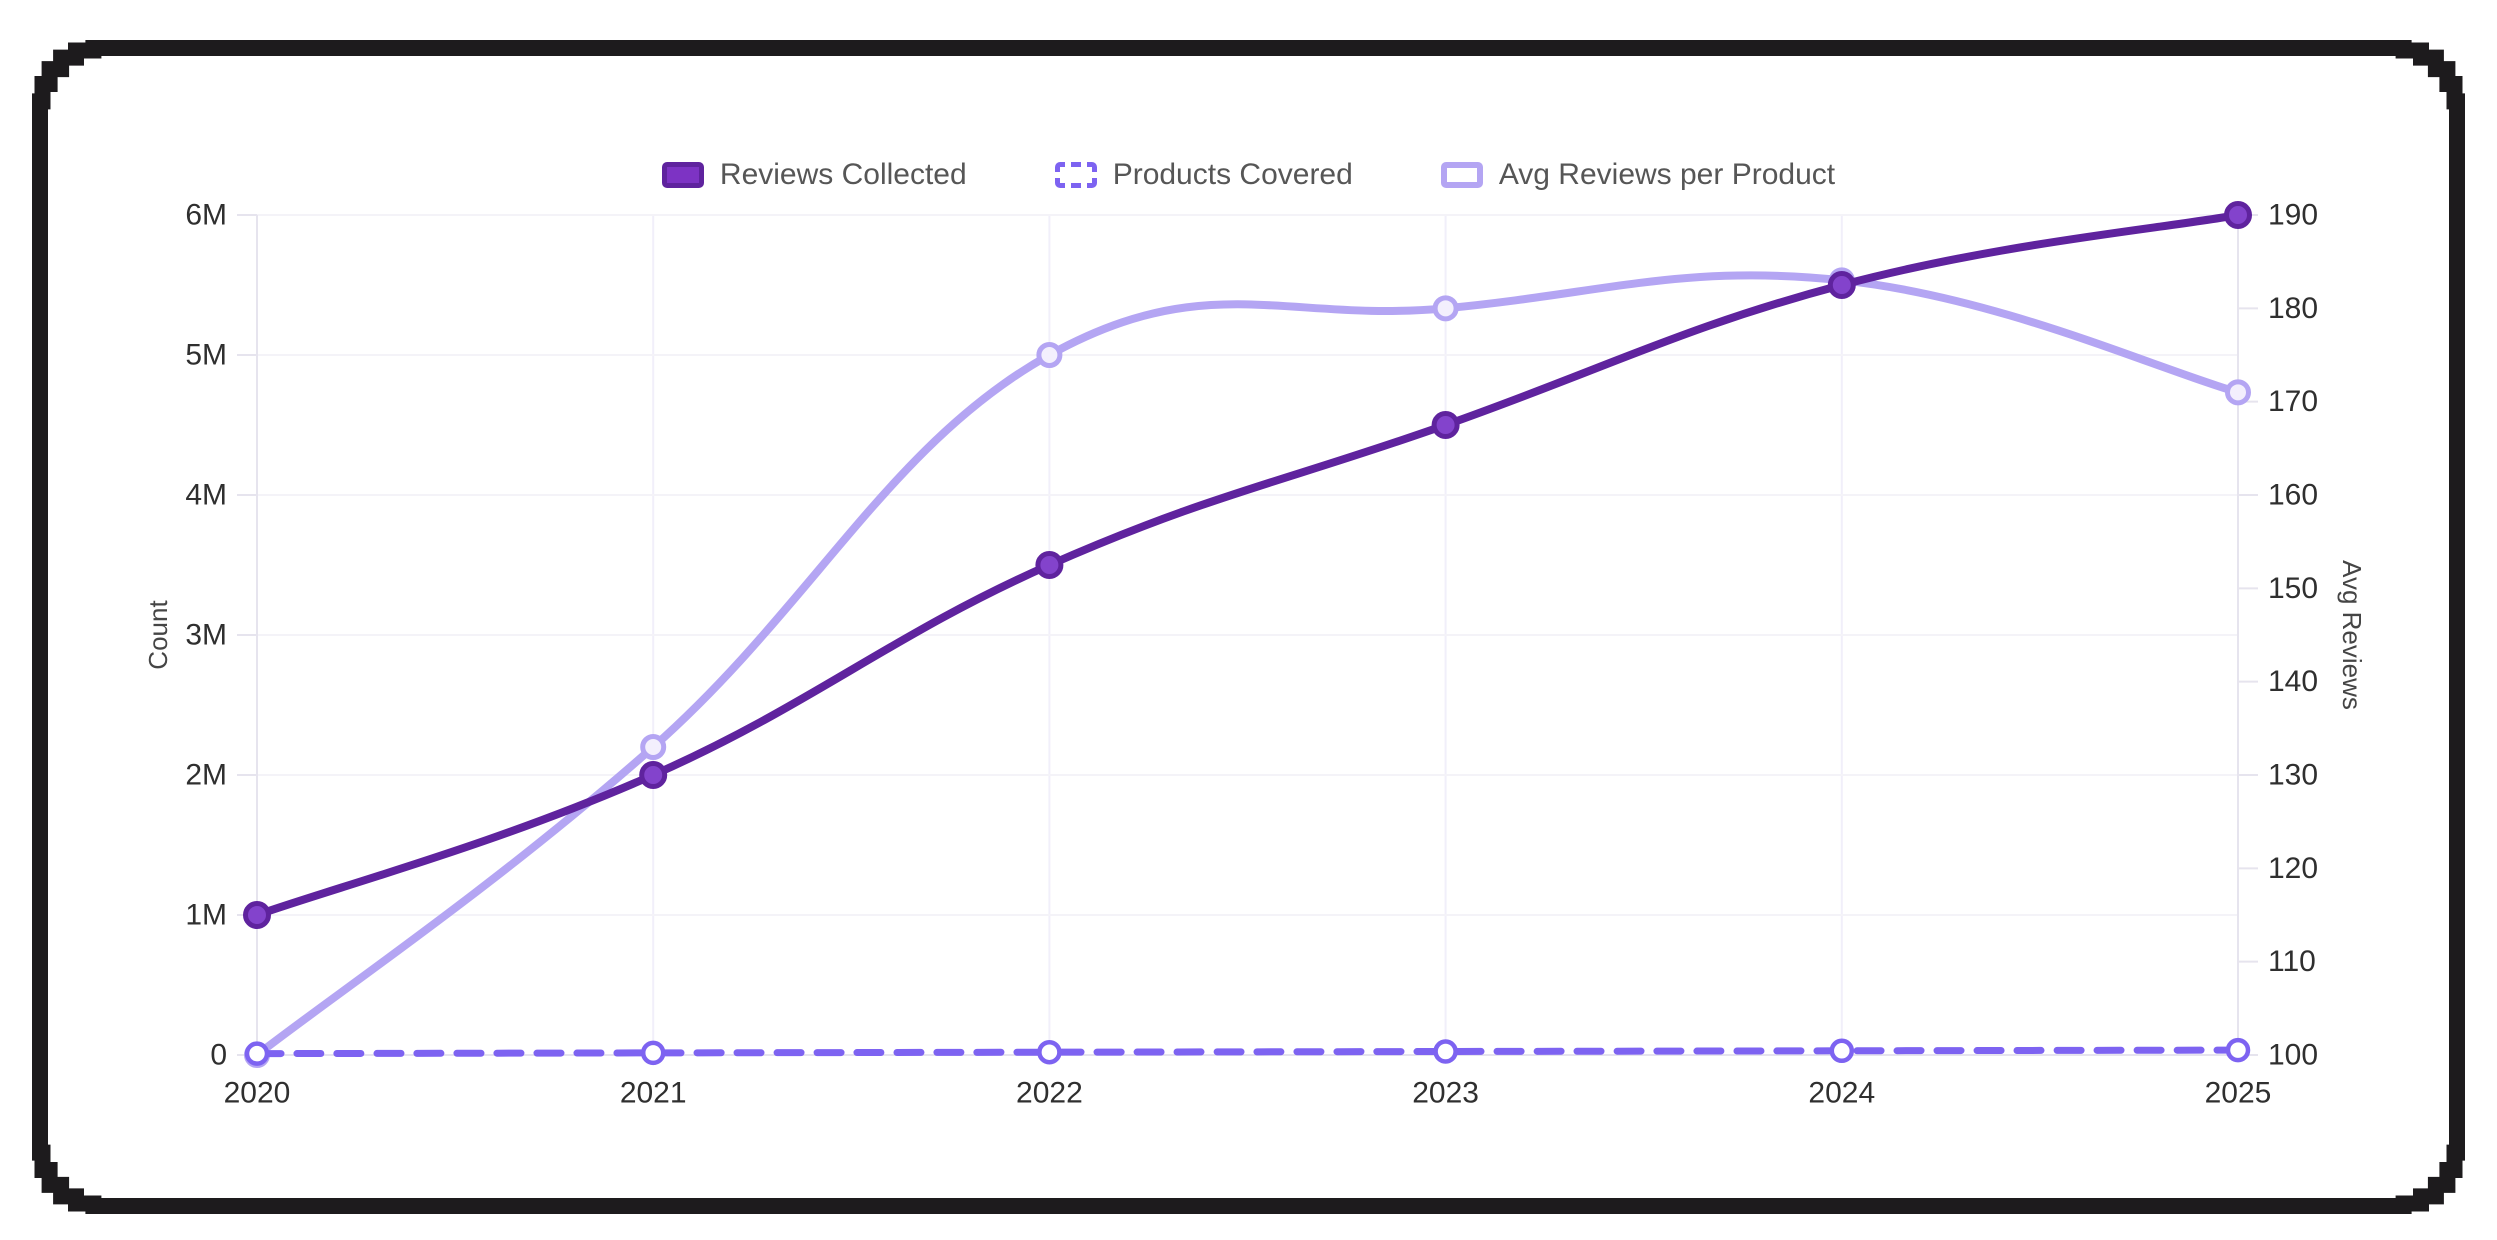 This screenshot has width=2497, height=1240. Describe the element at coordinates (2292, 961) in the screenshot. I see `right-axis-tick-label: 110` at that location.